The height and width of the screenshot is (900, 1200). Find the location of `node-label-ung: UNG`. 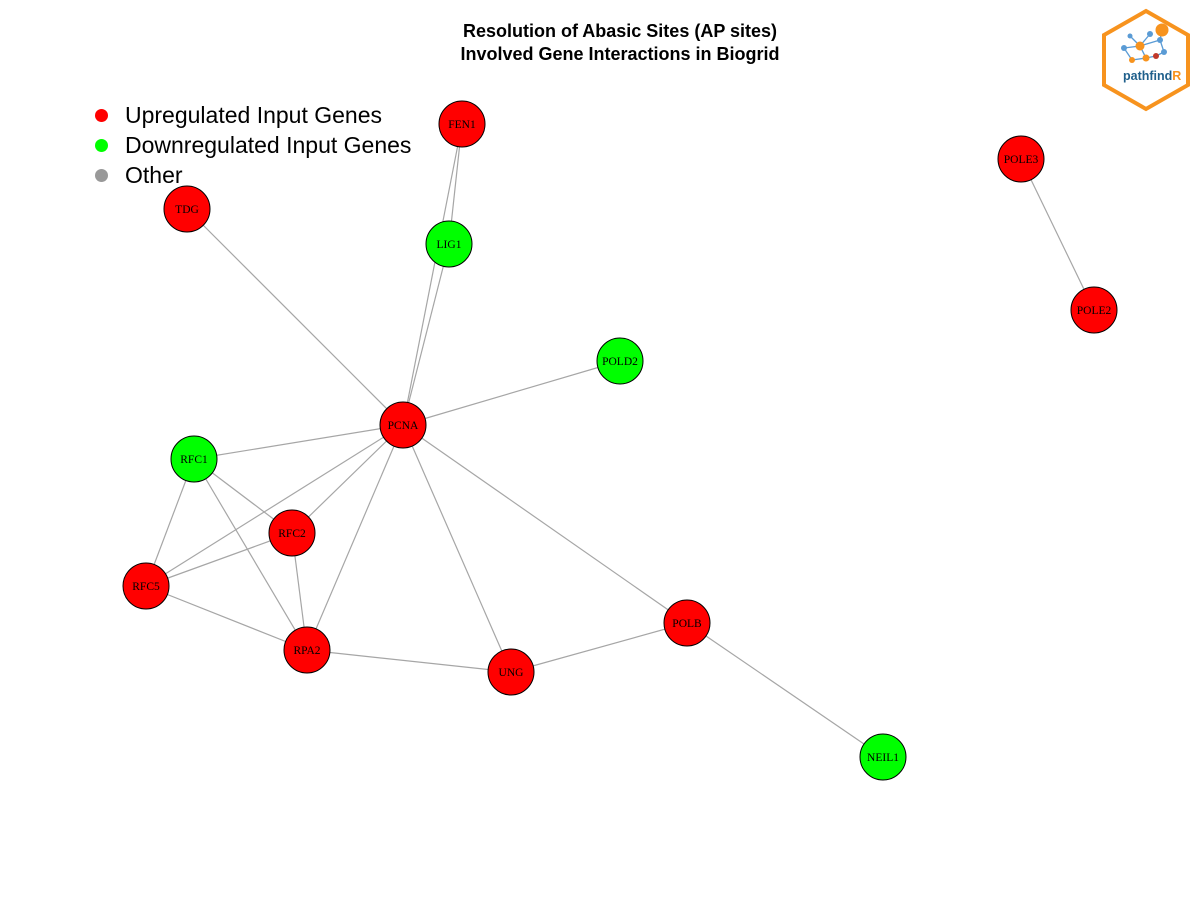

node-label-ung: UNG is located at coordinates (511, 673).